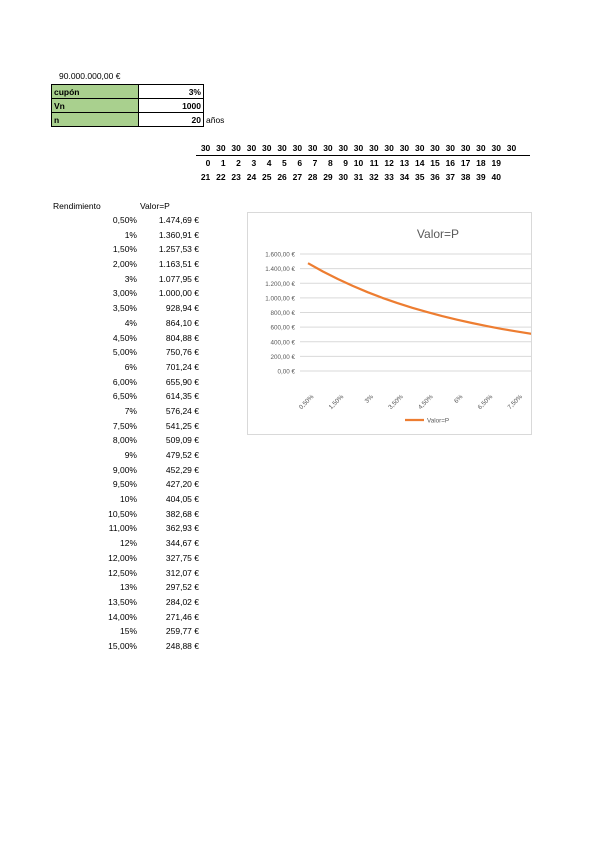  What do you see at coordinates (389, 163) in the screenshot?
I see `cashflow-cell: 12` at bounding box center [389, 163].